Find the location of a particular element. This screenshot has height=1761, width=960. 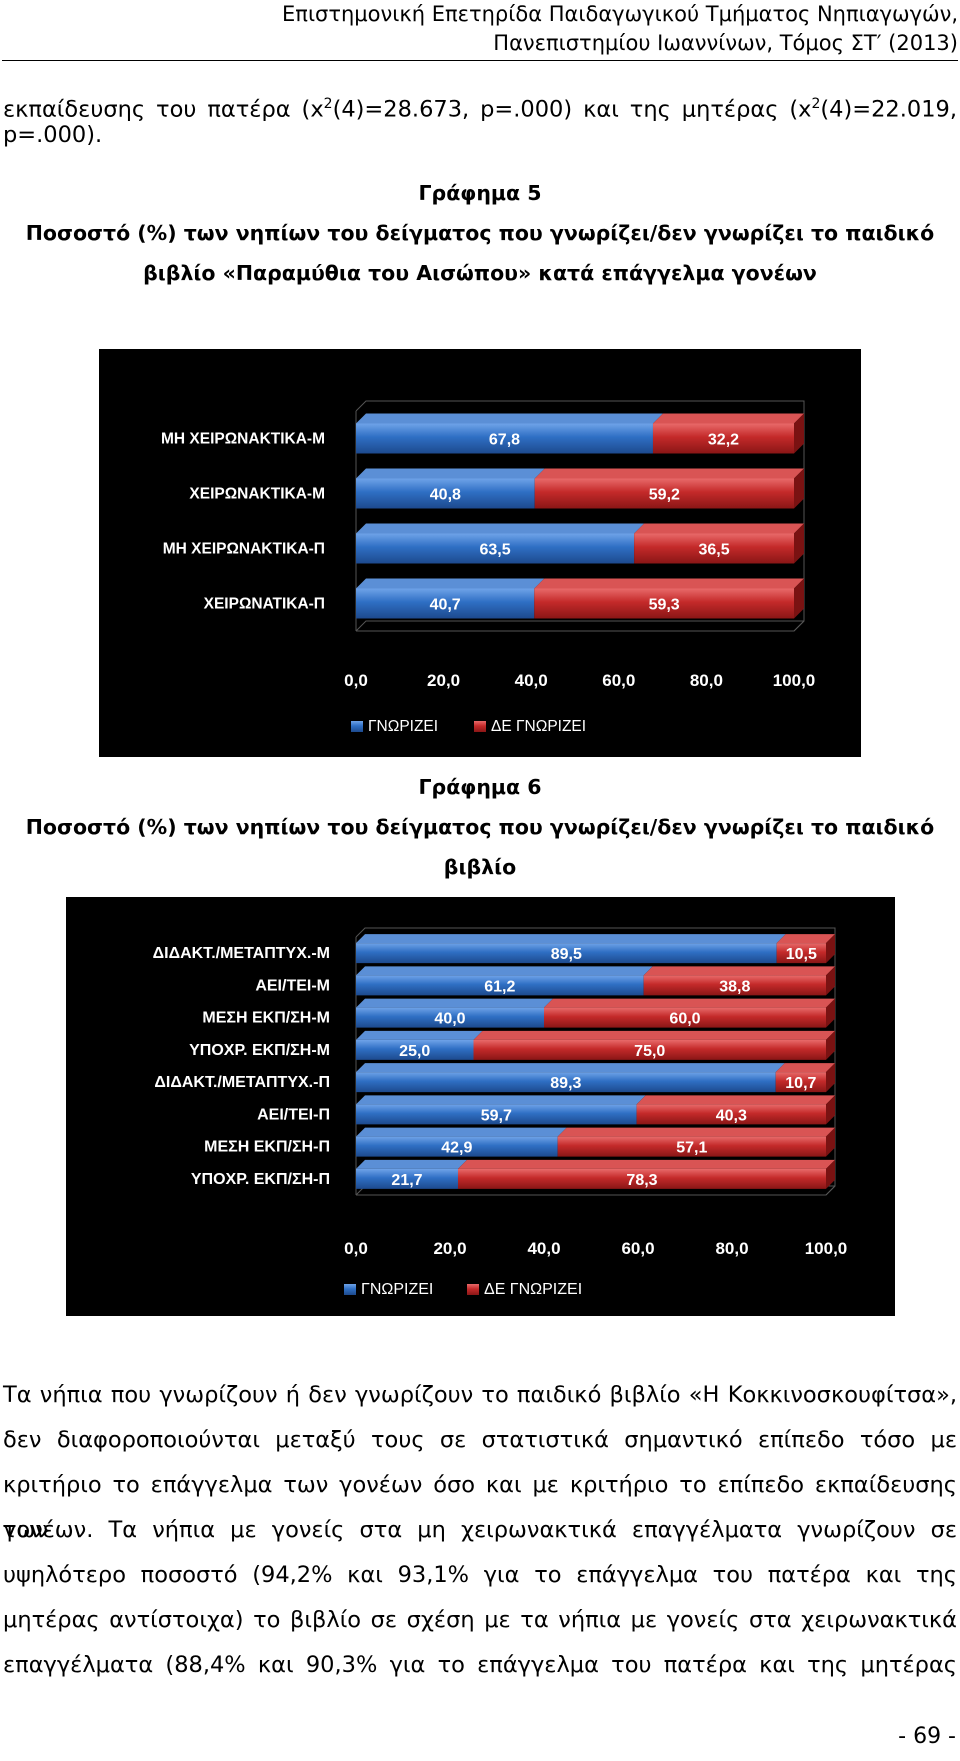

intro-line-2: p=.000). is located at coordinates (53, 135).